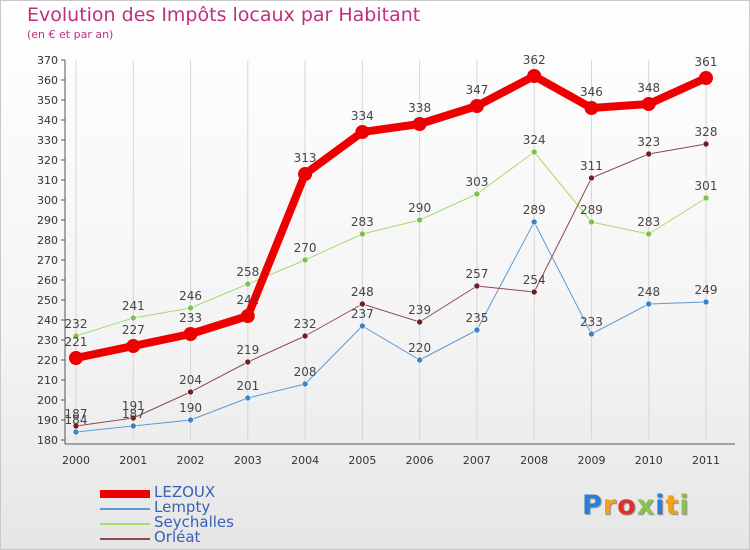 The height and width of the screenshot is (550, 750). What do you see at coordinates (190, 380) in the screenshot?
I see `data-label-orléat: 204` at bounding box center [190, 380].